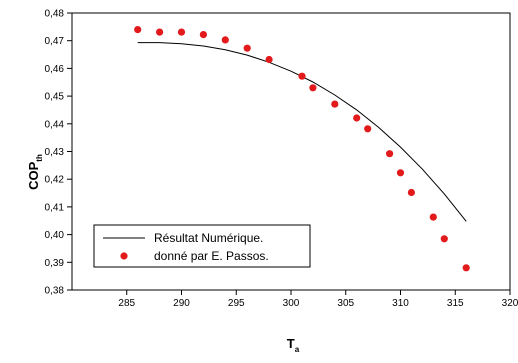  I want to click on y-tick-label: 0,41, so click(55, 207).